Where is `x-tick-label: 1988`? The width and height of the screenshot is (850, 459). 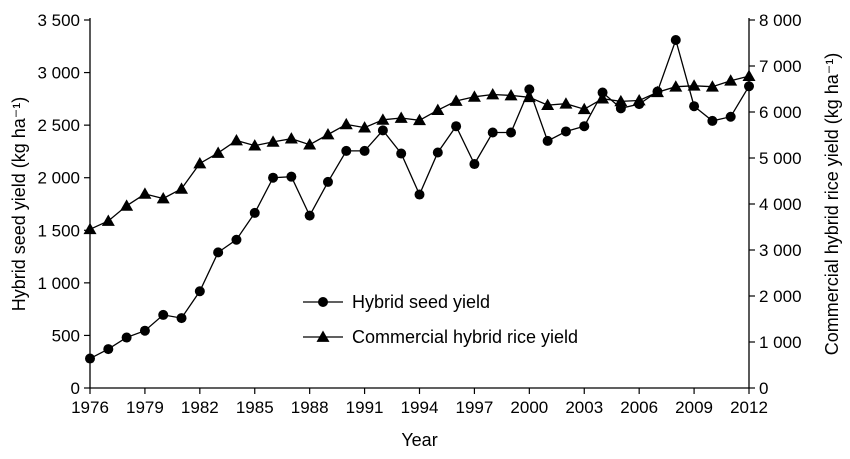
x-tick-label: 1988 is located at coordinates (310, 407).